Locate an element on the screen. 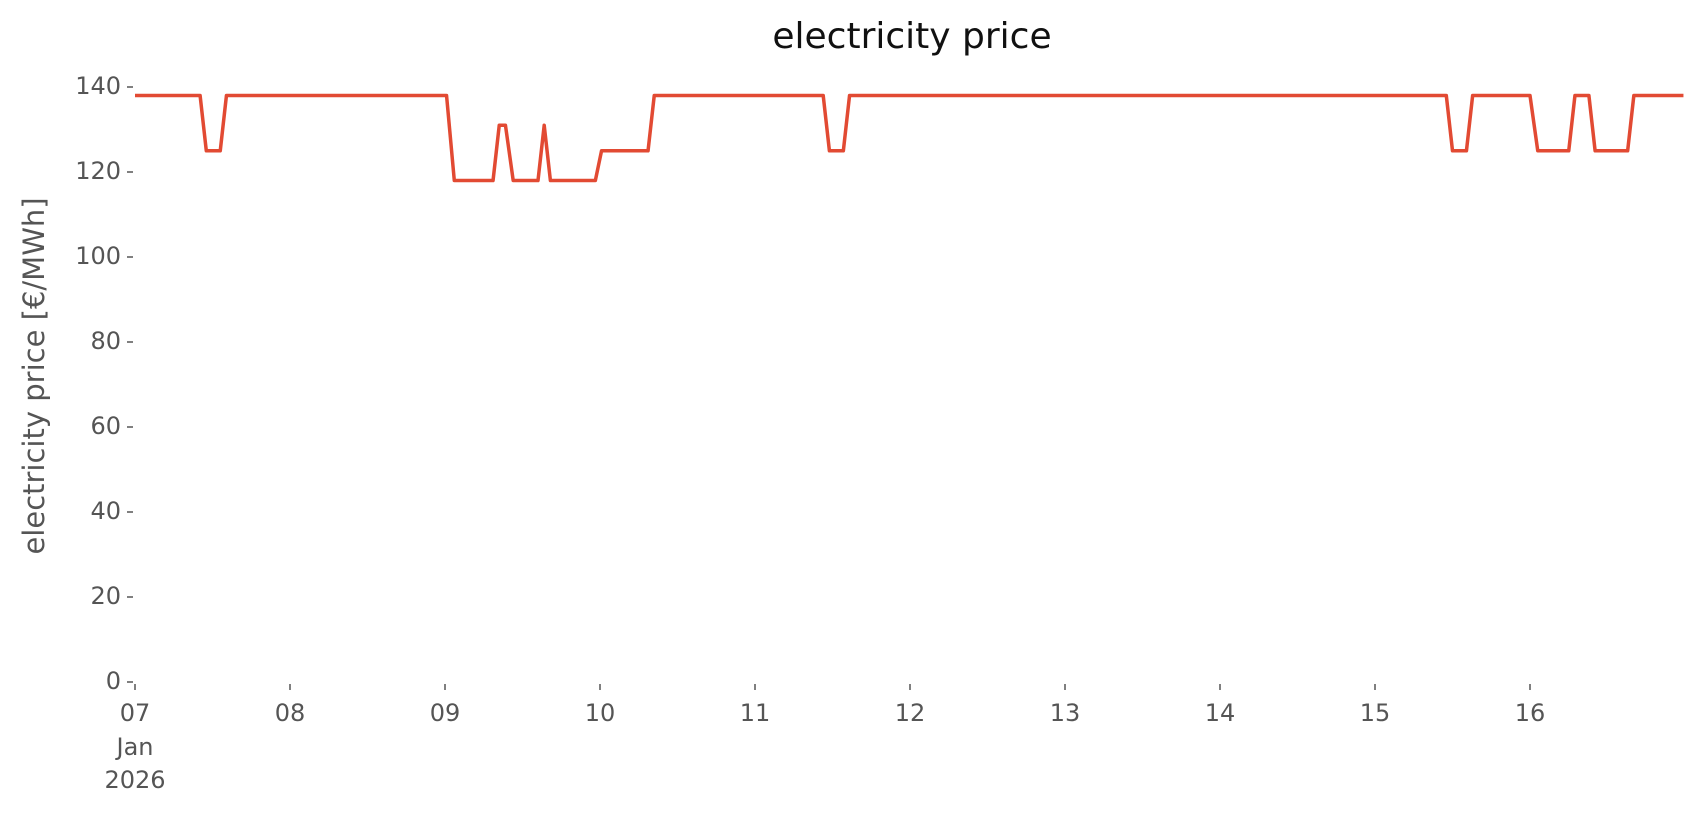  x-tick-label: 15 is located at coordinates (1375, 713).